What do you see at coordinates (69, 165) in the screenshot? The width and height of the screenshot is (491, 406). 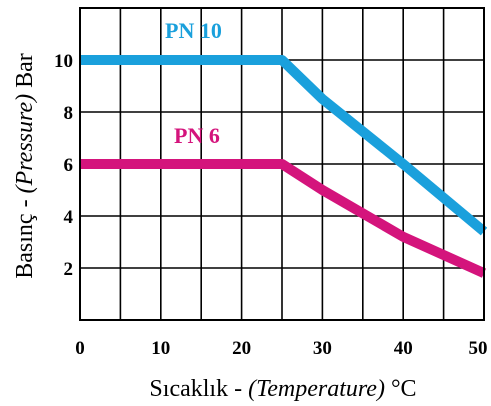 I see `y-tick-label: 6` at bounding box center [69, 165].